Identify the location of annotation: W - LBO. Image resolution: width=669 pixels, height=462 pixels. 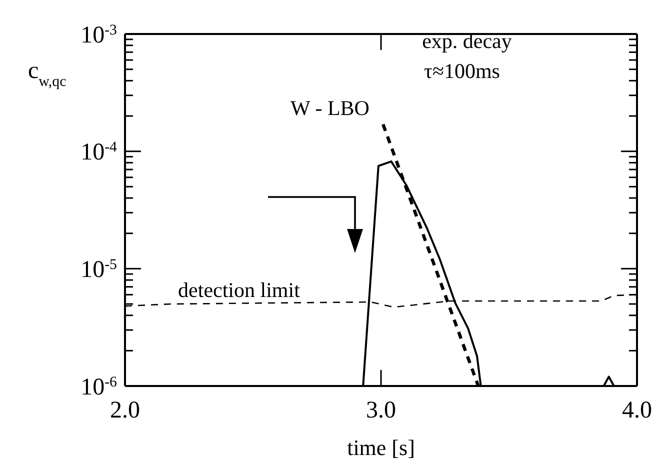
(330, 108).